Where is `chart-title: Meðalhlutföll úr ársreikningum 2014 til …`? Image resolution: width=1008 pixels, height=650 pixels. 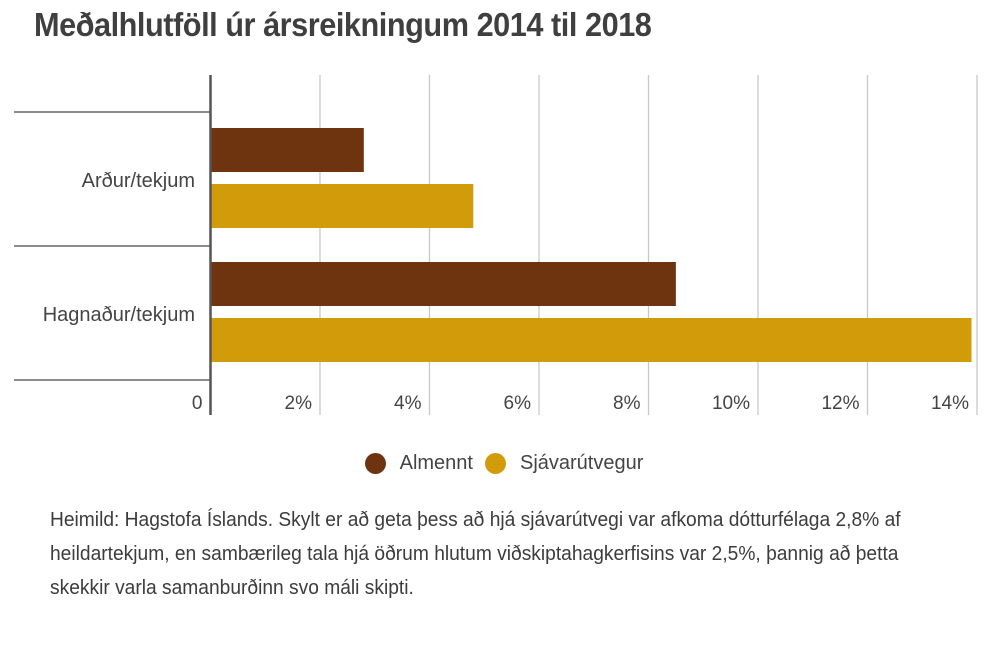
chart-title: Meðalhlutföll úr ársreikningum 2014 til … is located at coordinates (343, 24).